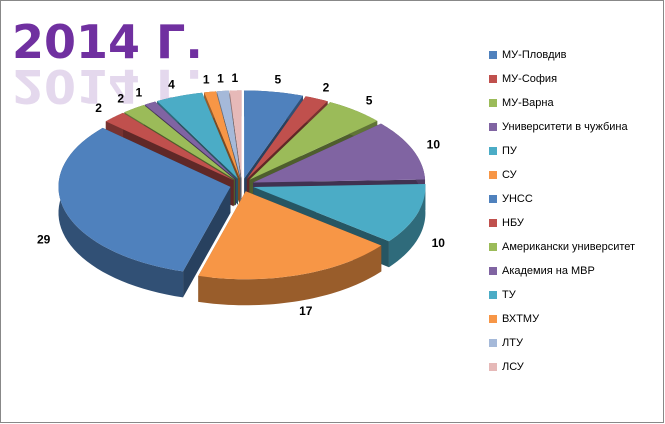 Image resolution: width=665 pixels, height=424 pixels. I want to click on legend-label: УНСС, so click(517, 199).